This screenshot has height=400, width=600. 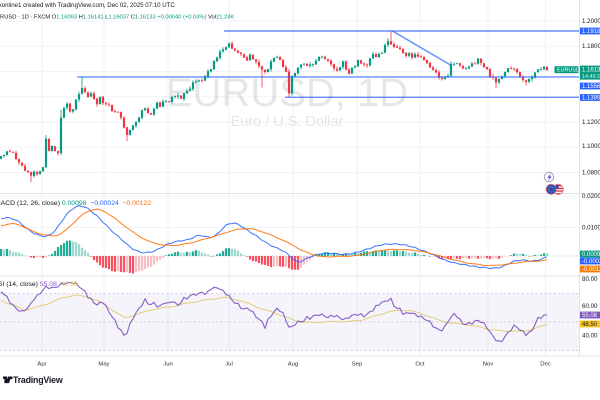 I want to click on svg-text: 80.00, so click(x=590, y=279).